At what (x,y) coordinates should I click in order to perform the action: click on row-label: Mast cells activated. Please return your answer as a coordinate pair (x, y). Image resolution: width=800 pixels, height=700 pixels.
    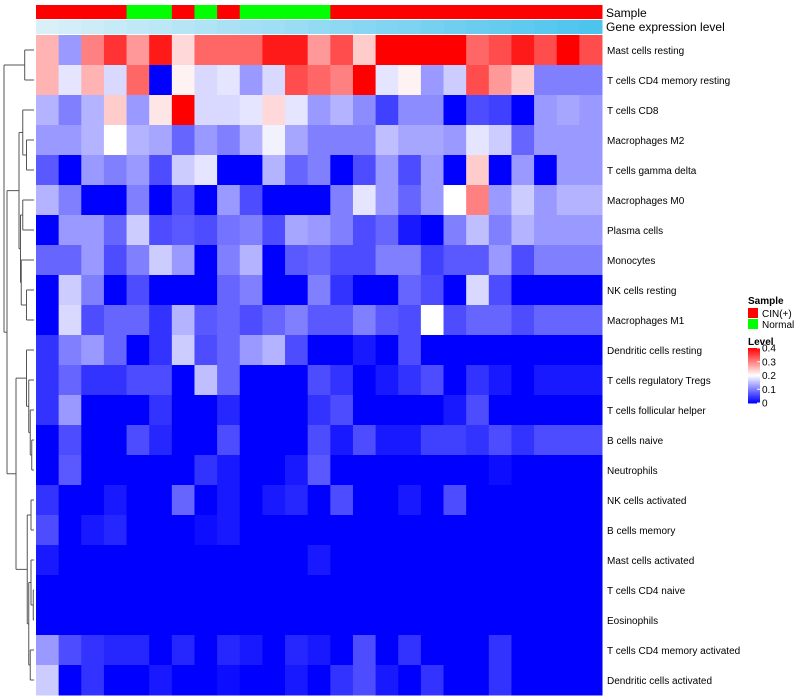
    Looking at the image, I should click on (650, 561).